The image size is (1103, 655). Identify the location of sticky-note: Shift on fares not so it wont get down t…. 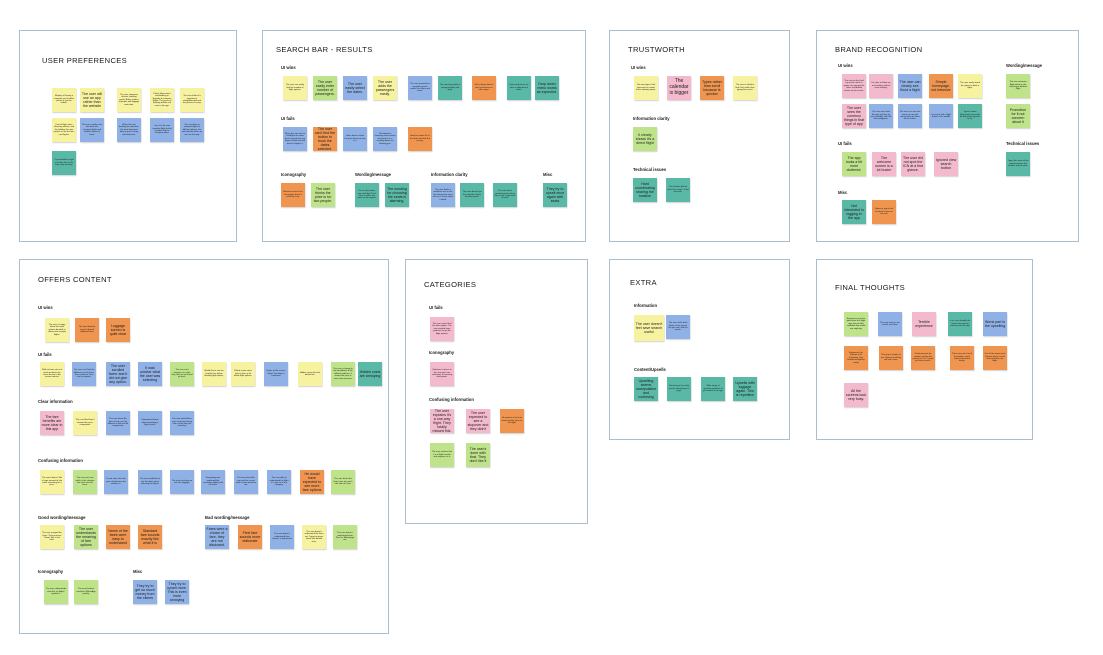
(52, 374).